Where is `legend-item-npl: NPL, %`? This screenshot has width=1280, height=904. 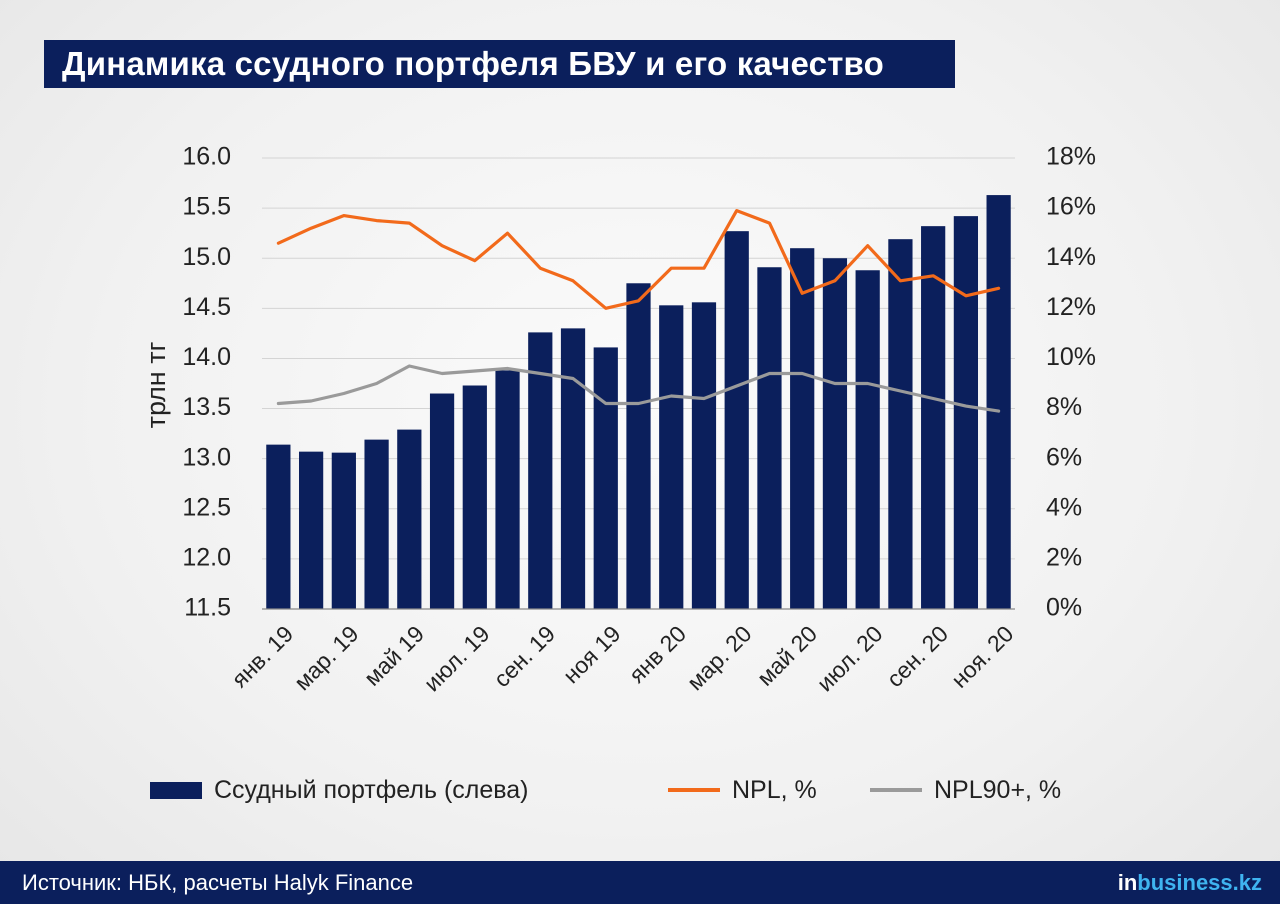 legend-item-npl: NPL, % is located at coordinates (742, 790).